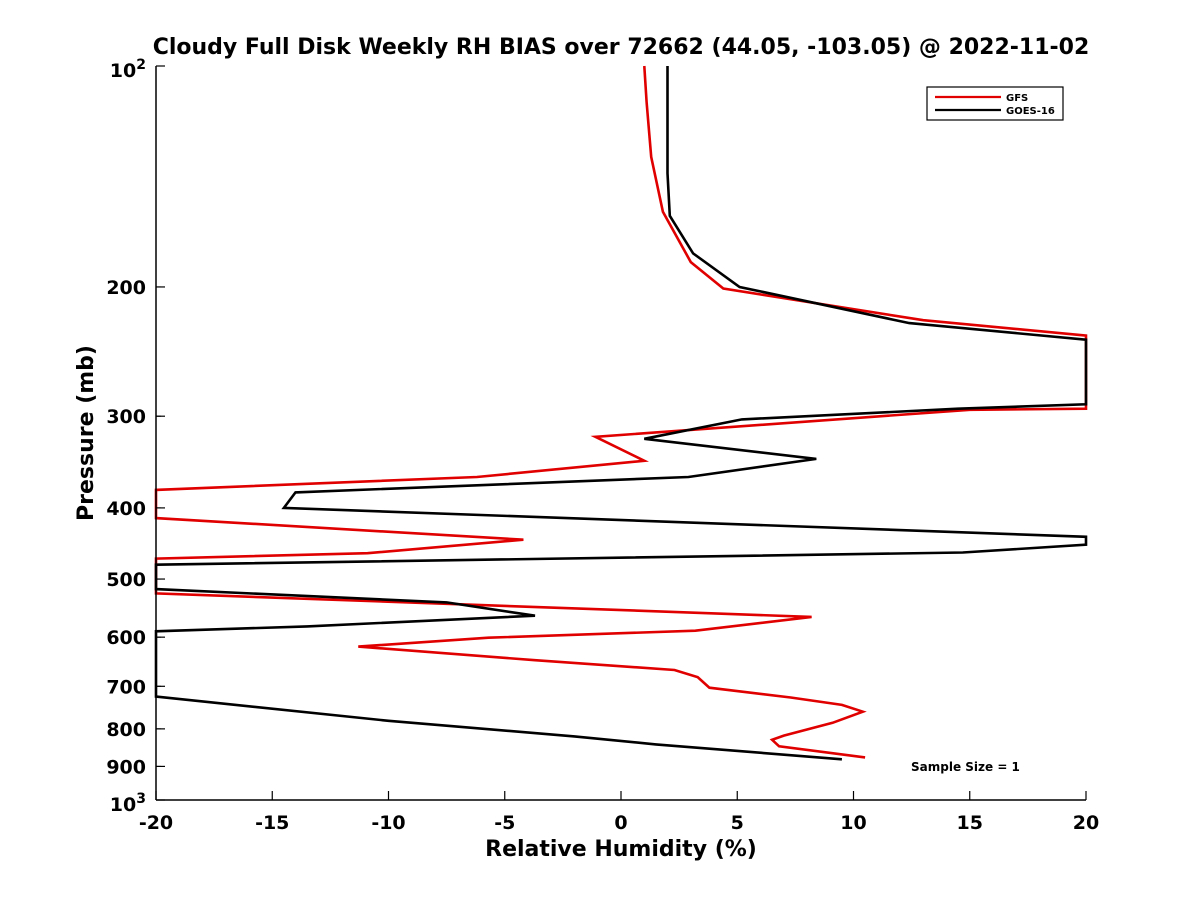 Image resolution: width=1200 pixels, height=900 pixels. I want to click on x-tick-label: -15, so click(272, 823).